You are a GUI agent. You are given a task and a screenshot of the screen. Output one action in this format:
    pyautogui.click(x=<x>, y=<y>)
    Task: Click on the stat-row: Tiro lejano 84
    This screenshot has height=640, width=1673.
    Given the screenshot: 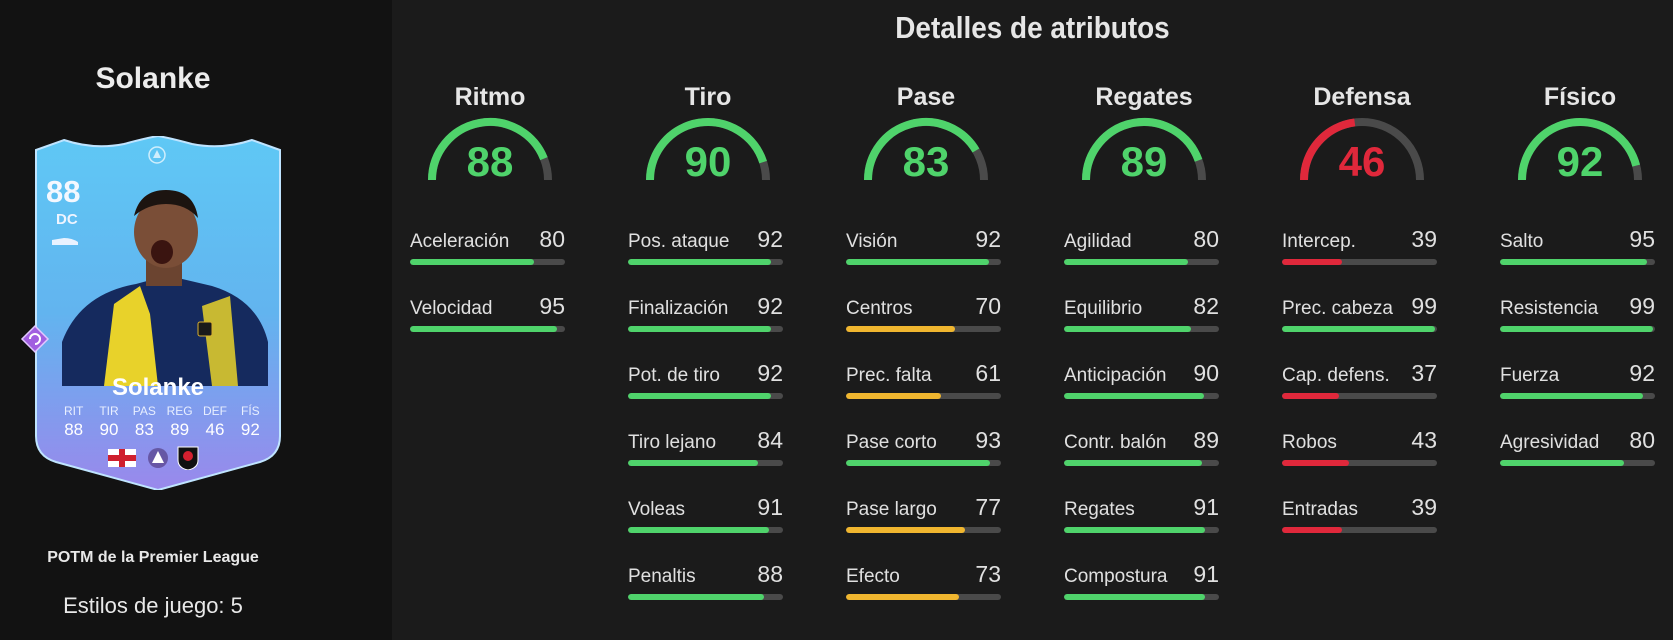 What is the action you would take?
    pyautogui.click(x=705, y=446)
    